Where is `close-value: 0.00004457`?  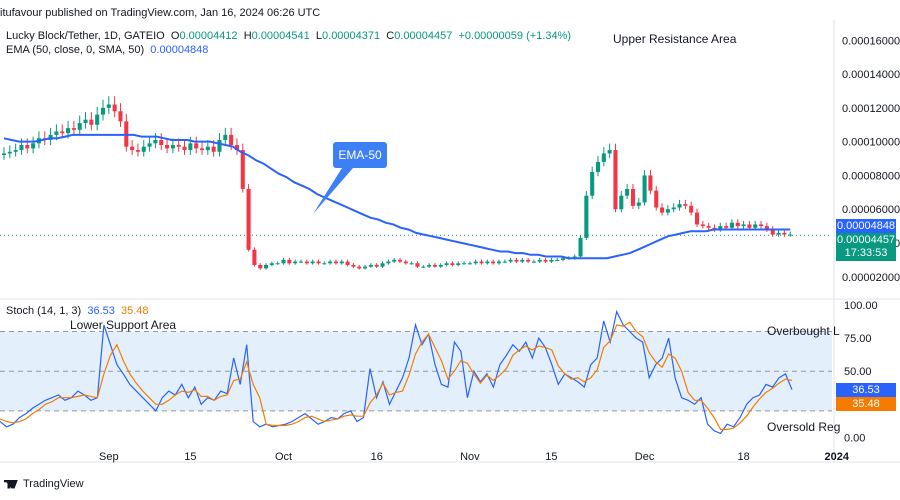
close-value: 0.00004457 is located at coordinates (423, 36).